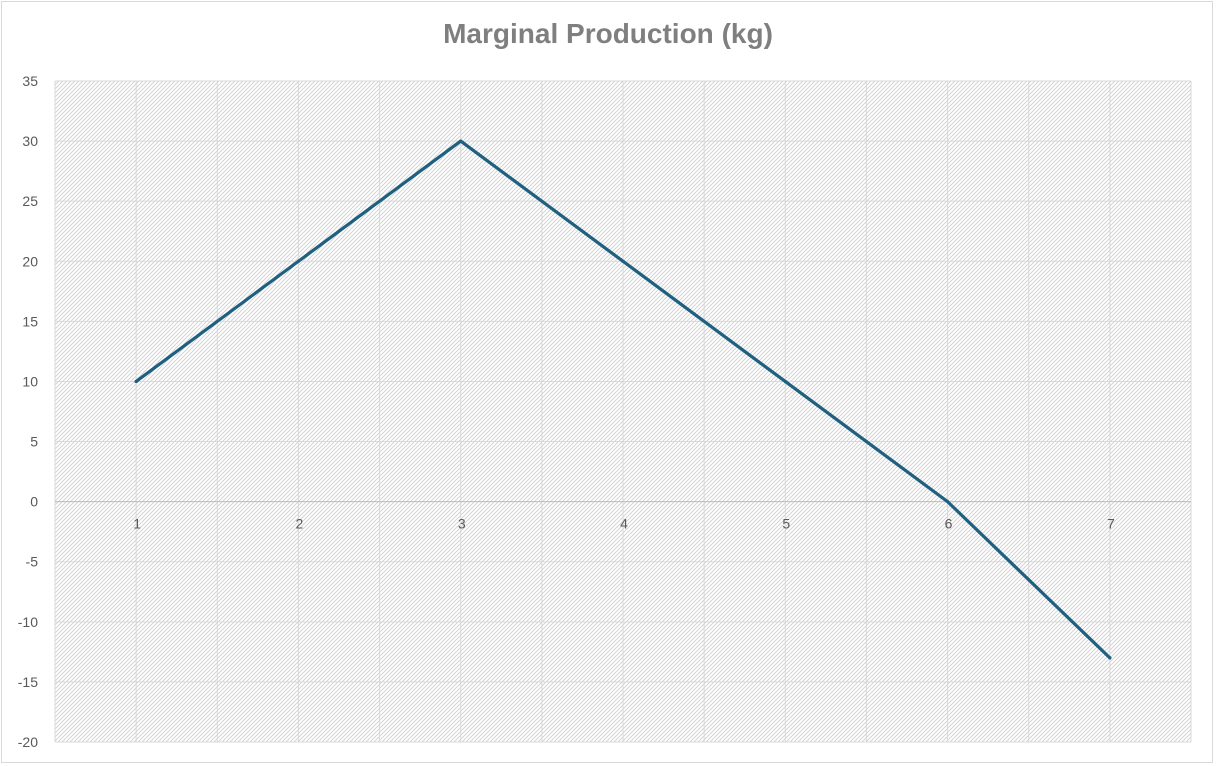  What do you see at coordinates (624, 524) in the screenshot?
I see `x-tick-label: 4` at bounding box center [624, 524].